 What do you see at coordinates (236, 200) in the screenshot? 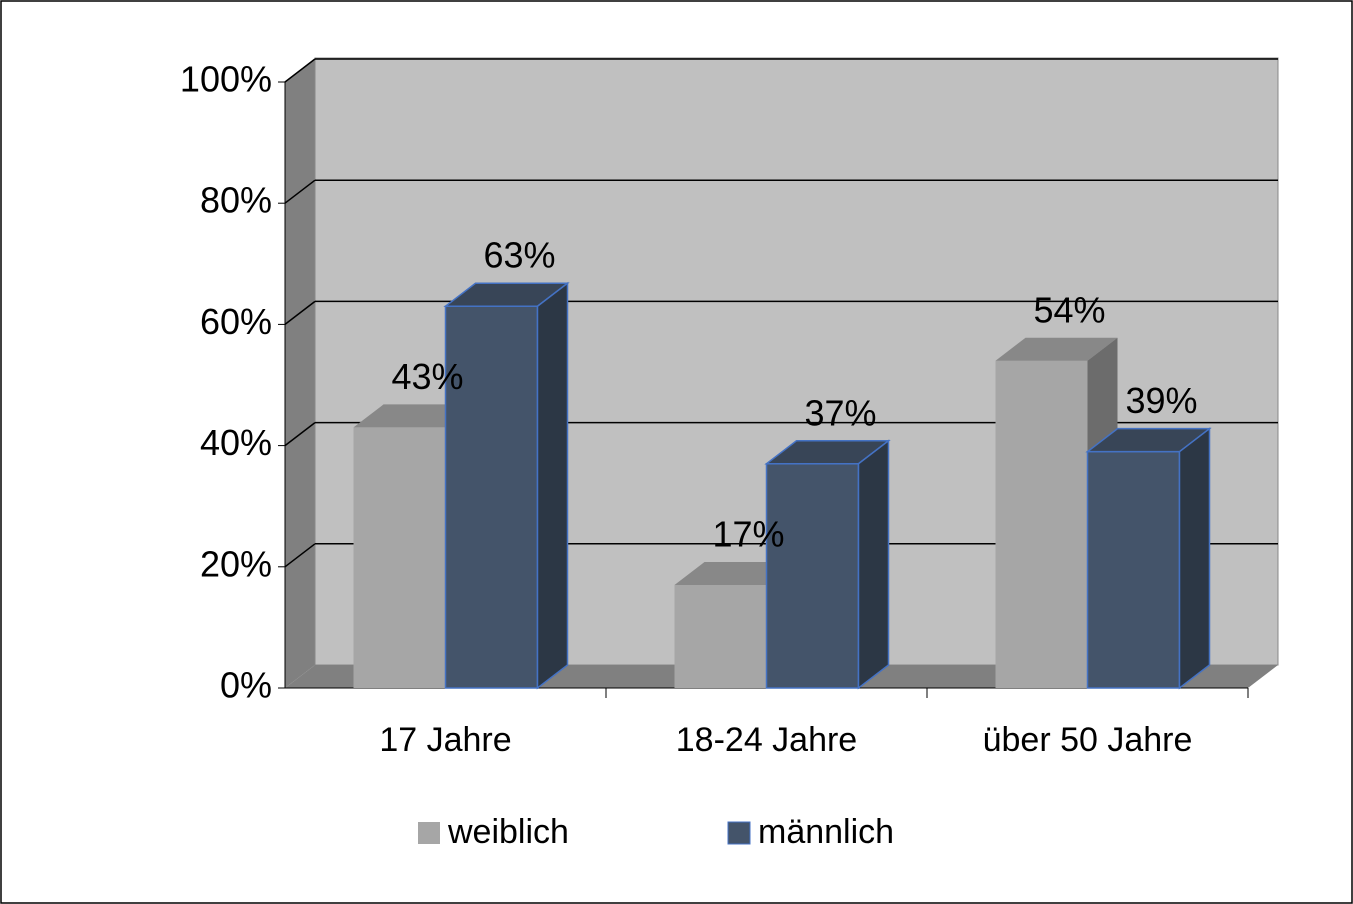
I see `y-tick-label: 80%` at bounding box center [236, 200].